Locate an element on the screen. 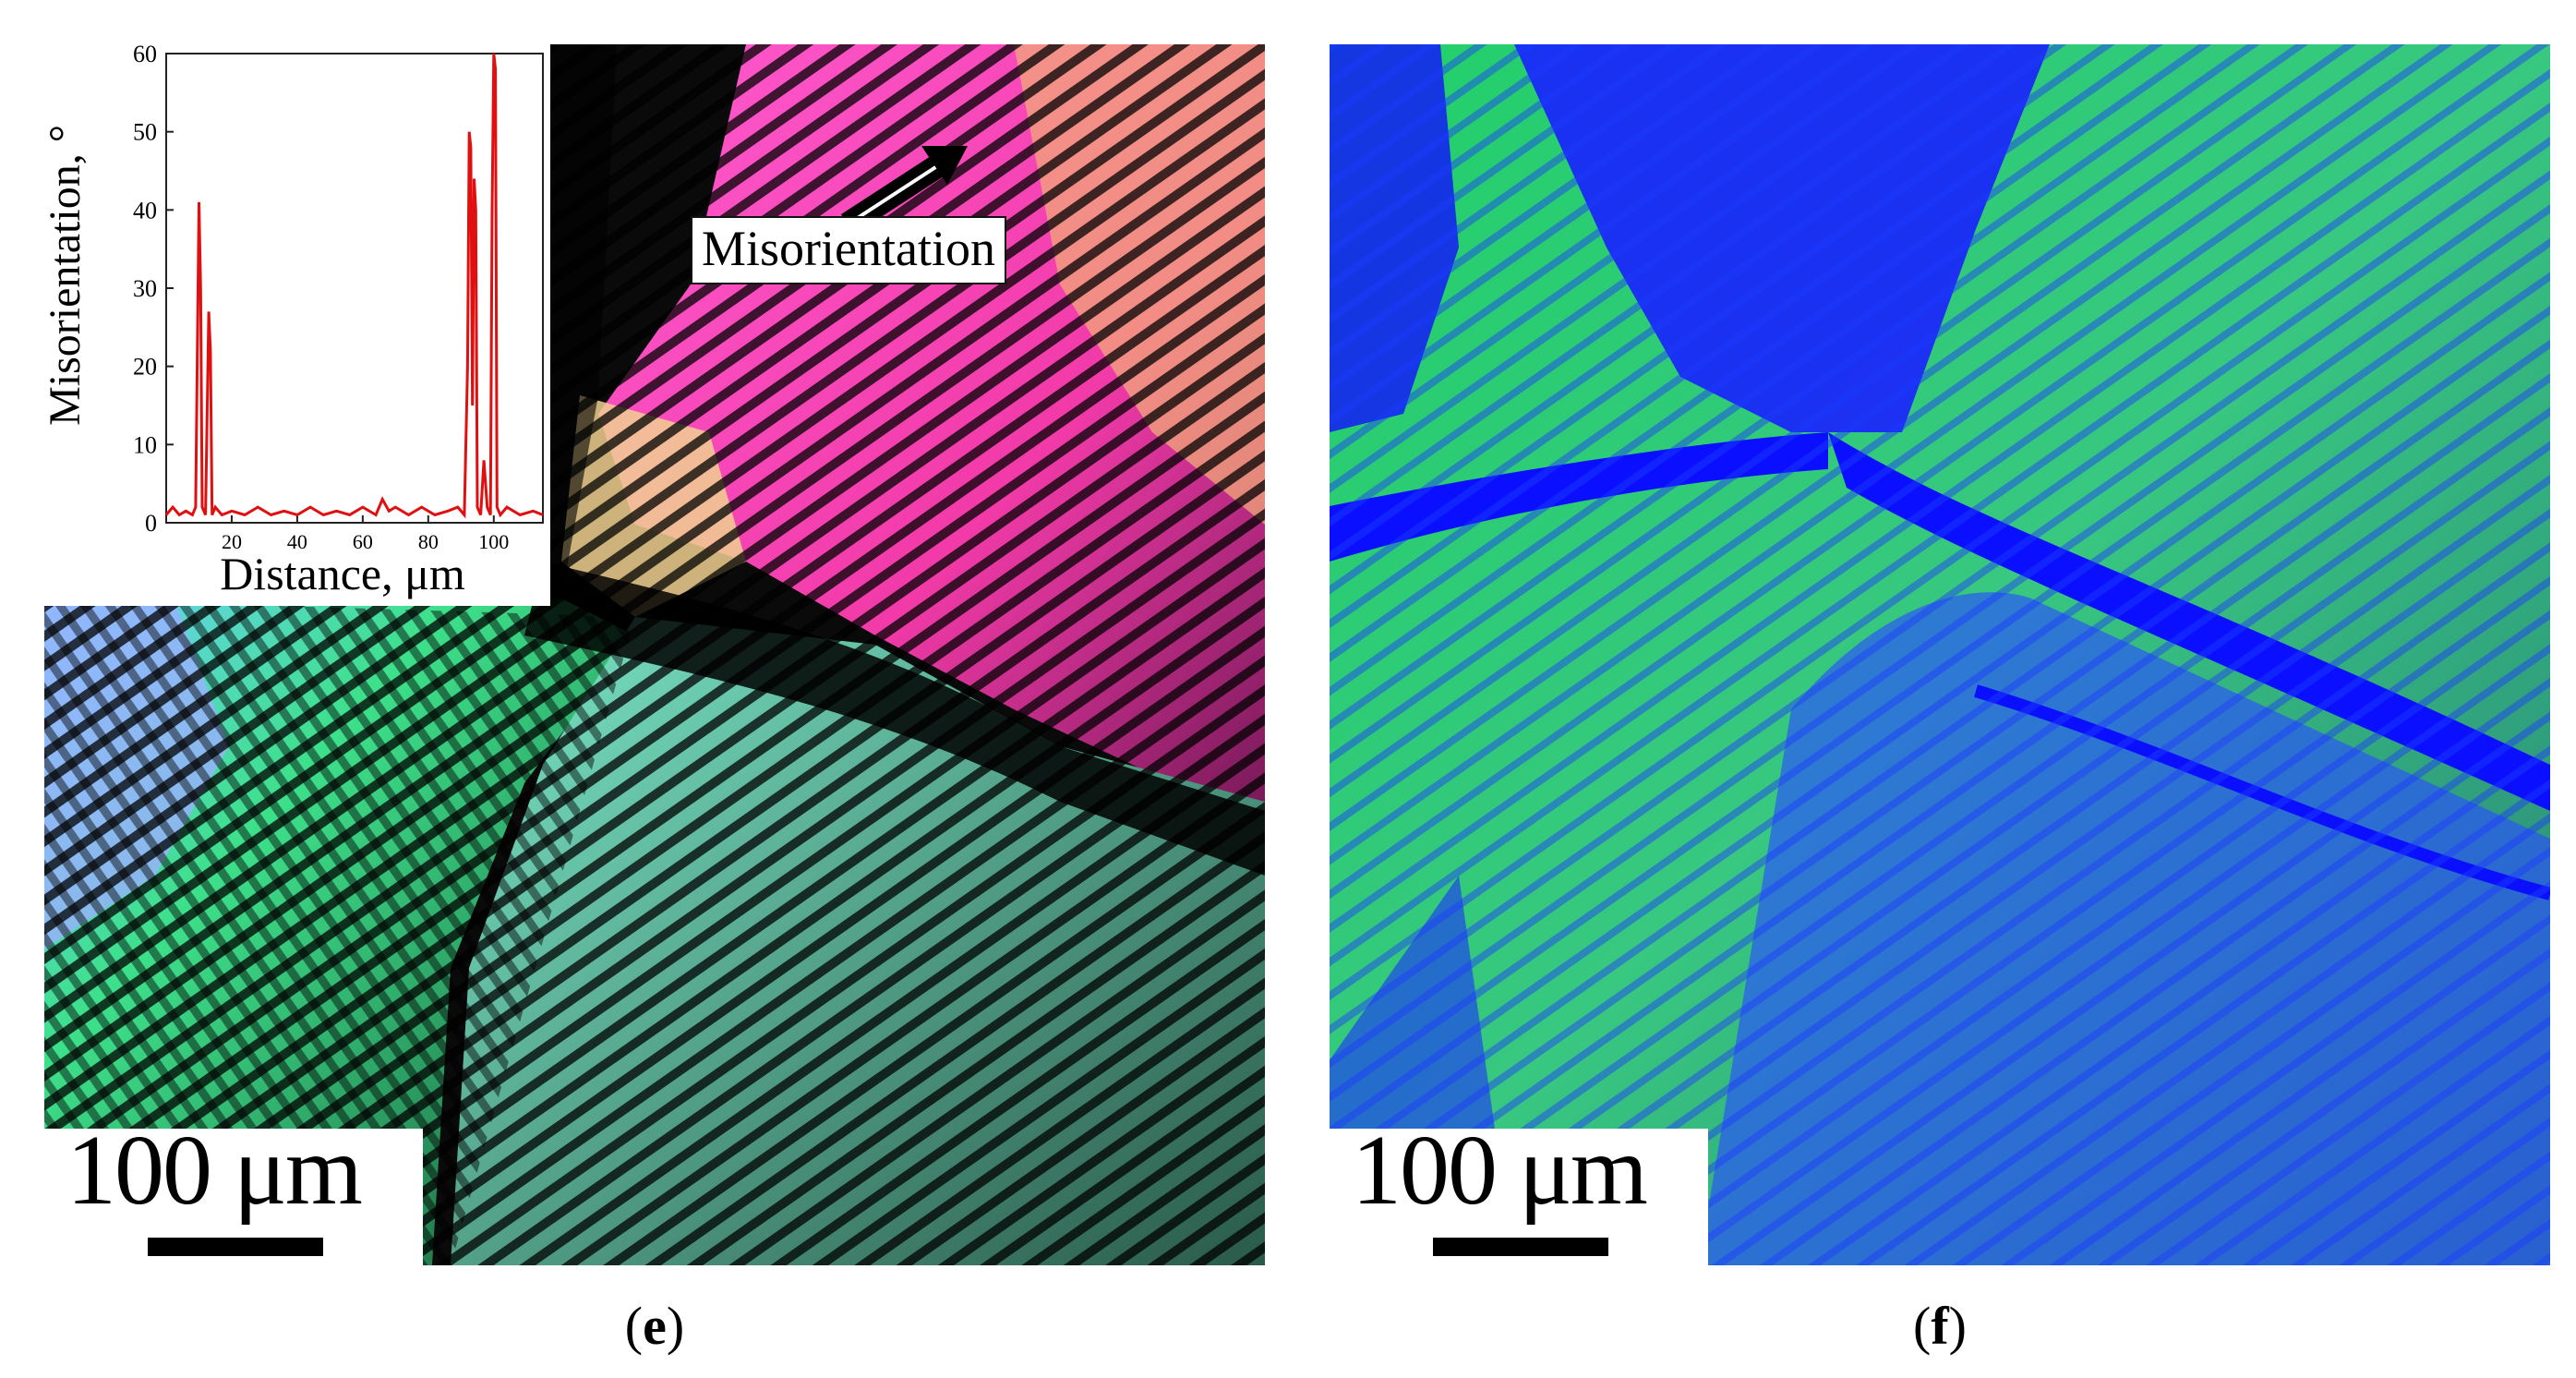 This screenshot has width=2576, height=1378. caption-f: (f) is located at coordinates (1940, 1326).